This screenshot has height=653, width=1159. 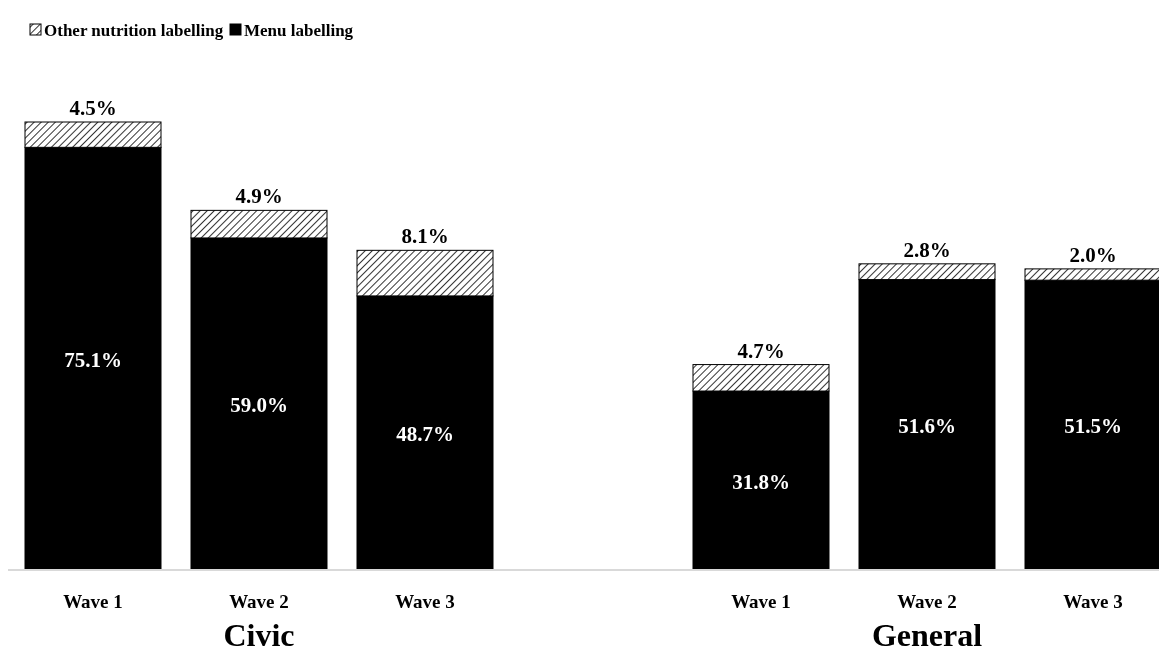 What do you see at coordinates (299, 30) in the screenshot?
I see `legend-label: Menu labelling` at bounding box center [299, 30].